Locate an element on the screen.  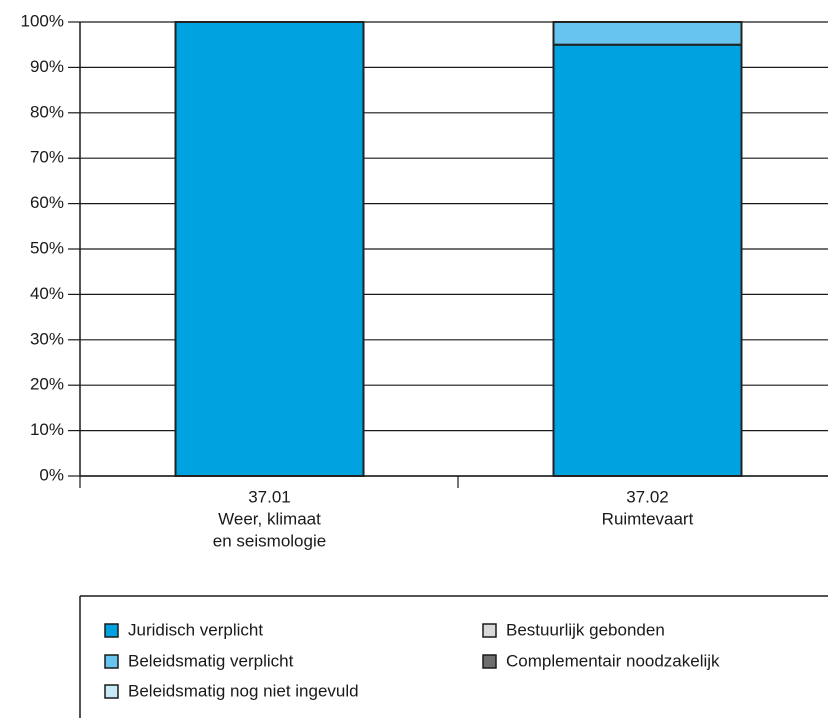
x-tick-label: 37.01 is located at coordinates (269, 496).